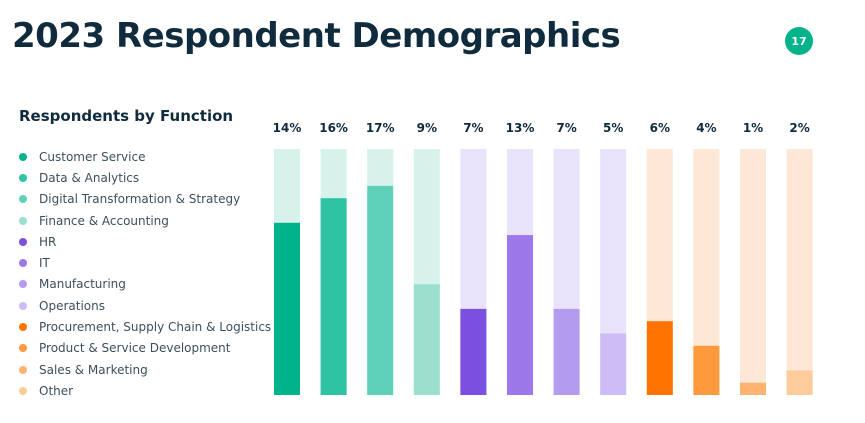 The height and width of the screenshot is (423, 865). Describe the element at coordinates (427, 128) in the screenshot. I see `bar-value-label: 9%` at that location.